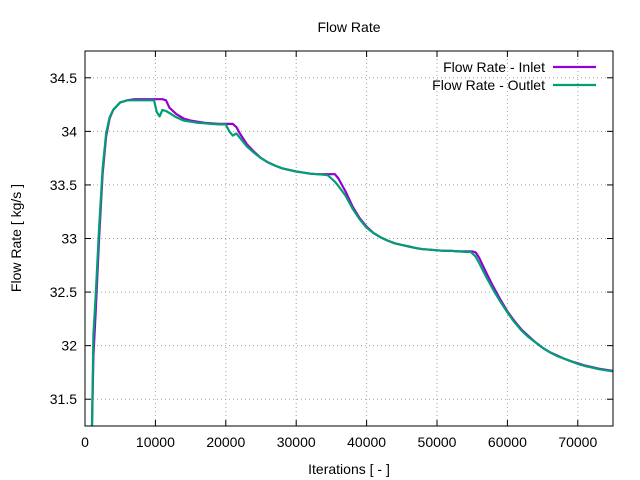 The width and height of the screenshot is (640, 480). I want to click on x-tick-label: 30000, so click(296, 442).